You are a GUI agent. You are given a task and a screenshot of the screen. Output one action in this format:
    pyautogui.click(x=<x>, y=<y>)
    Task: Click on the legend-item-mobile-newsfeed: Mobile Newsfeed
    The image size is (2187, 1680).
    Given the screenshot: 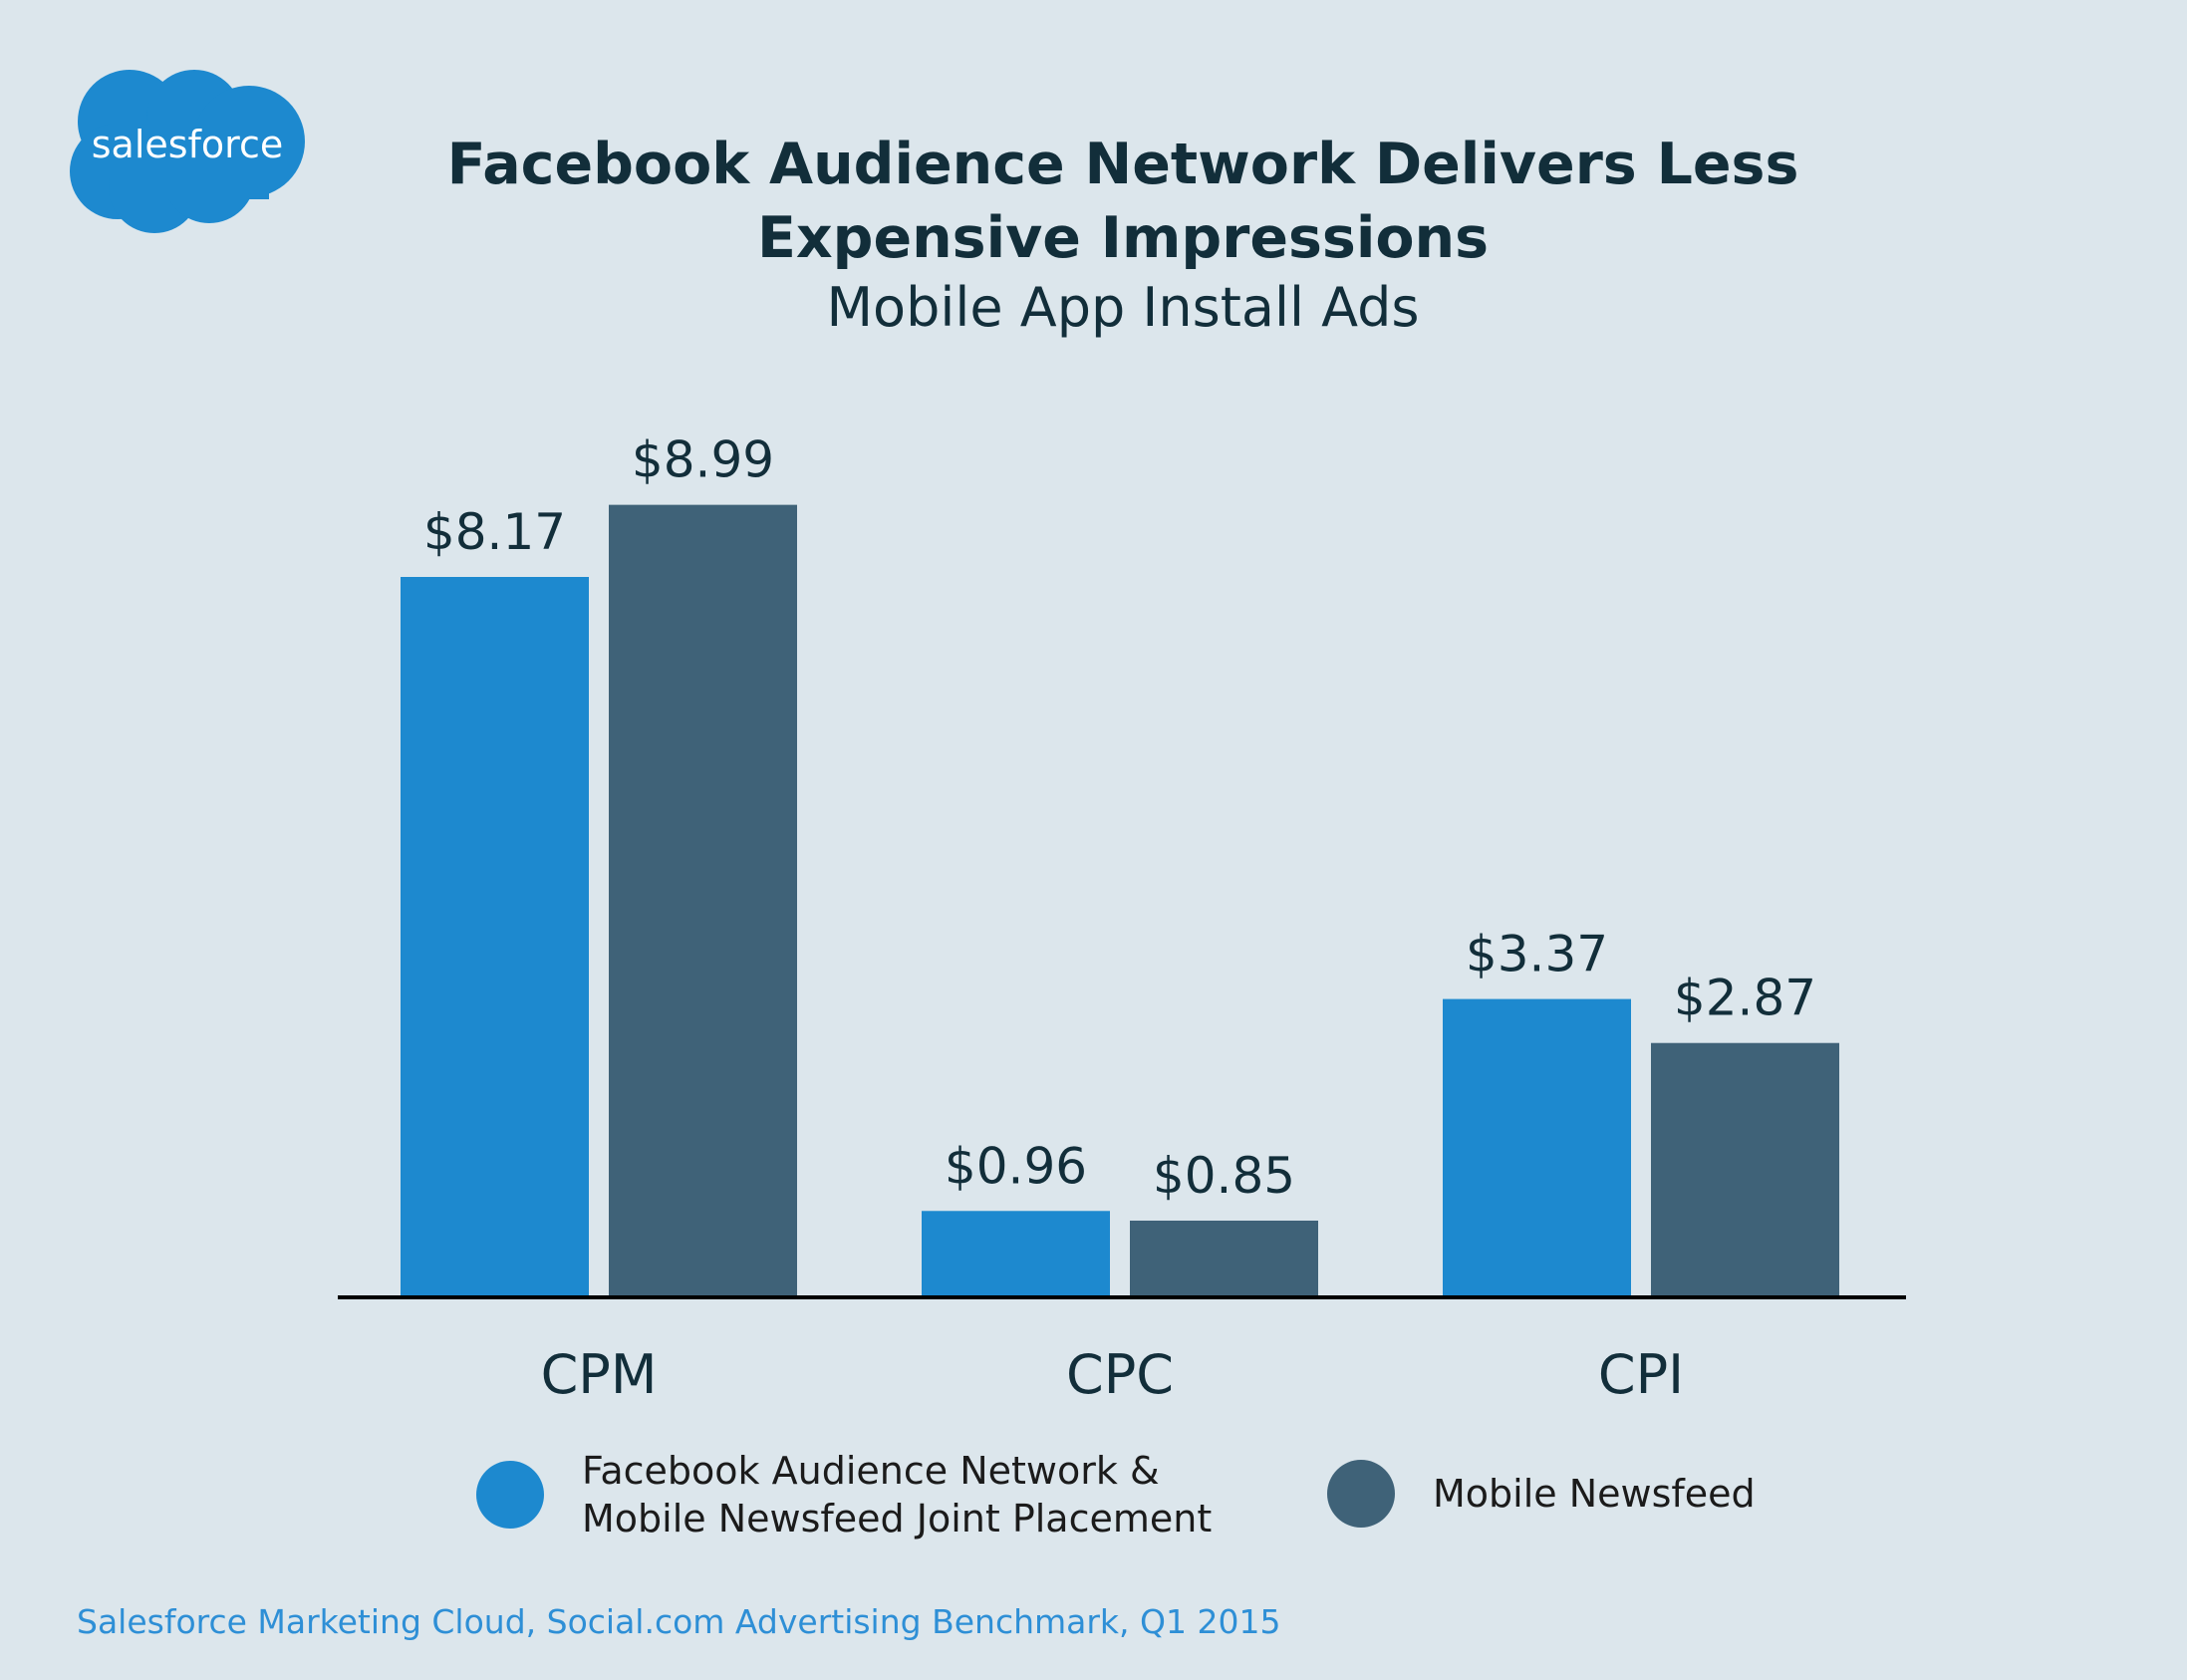 What is the action you would take?
    pyautogui.click(x=1541, y=1494)
    